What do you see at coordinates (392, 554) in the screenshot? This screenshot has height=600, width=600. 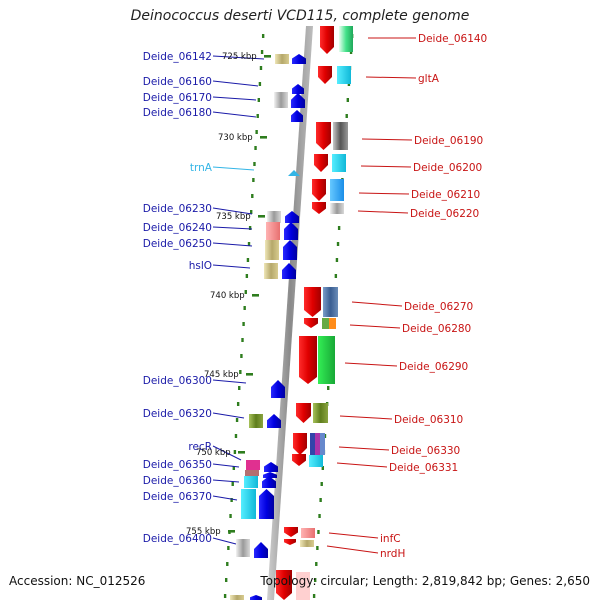 I see `gene-label-nrdh: nrdH` at bounding box center [392, 554].